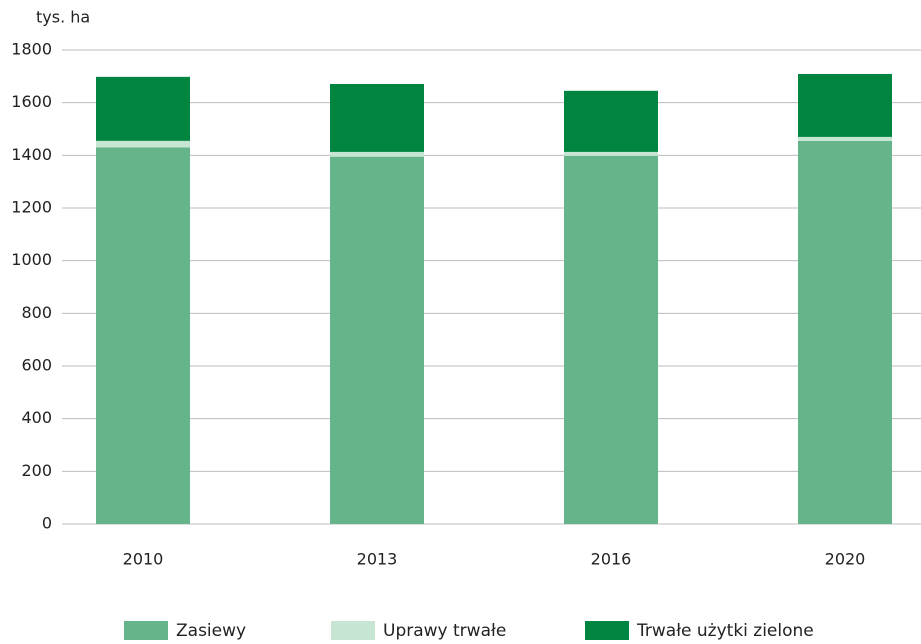 The width and height of the screenshot is (921, 644). I want to click on legend-label: Zasiewy, so click(211, 630).